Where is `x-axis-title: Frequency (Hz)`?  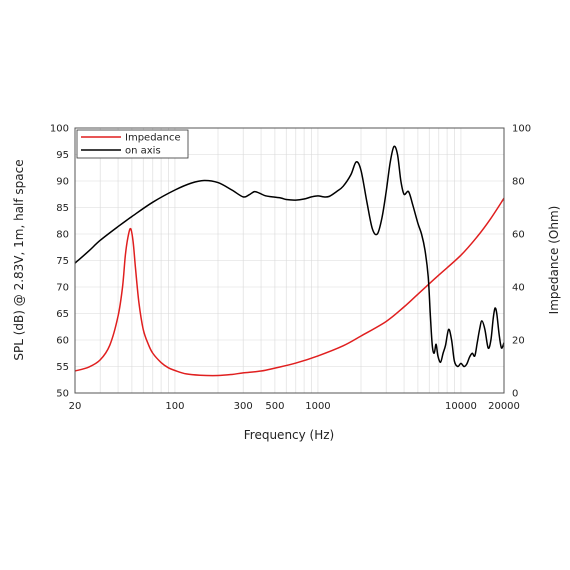
x-axis-title: Frequency (Hz) is located at coordinates (289, 435).